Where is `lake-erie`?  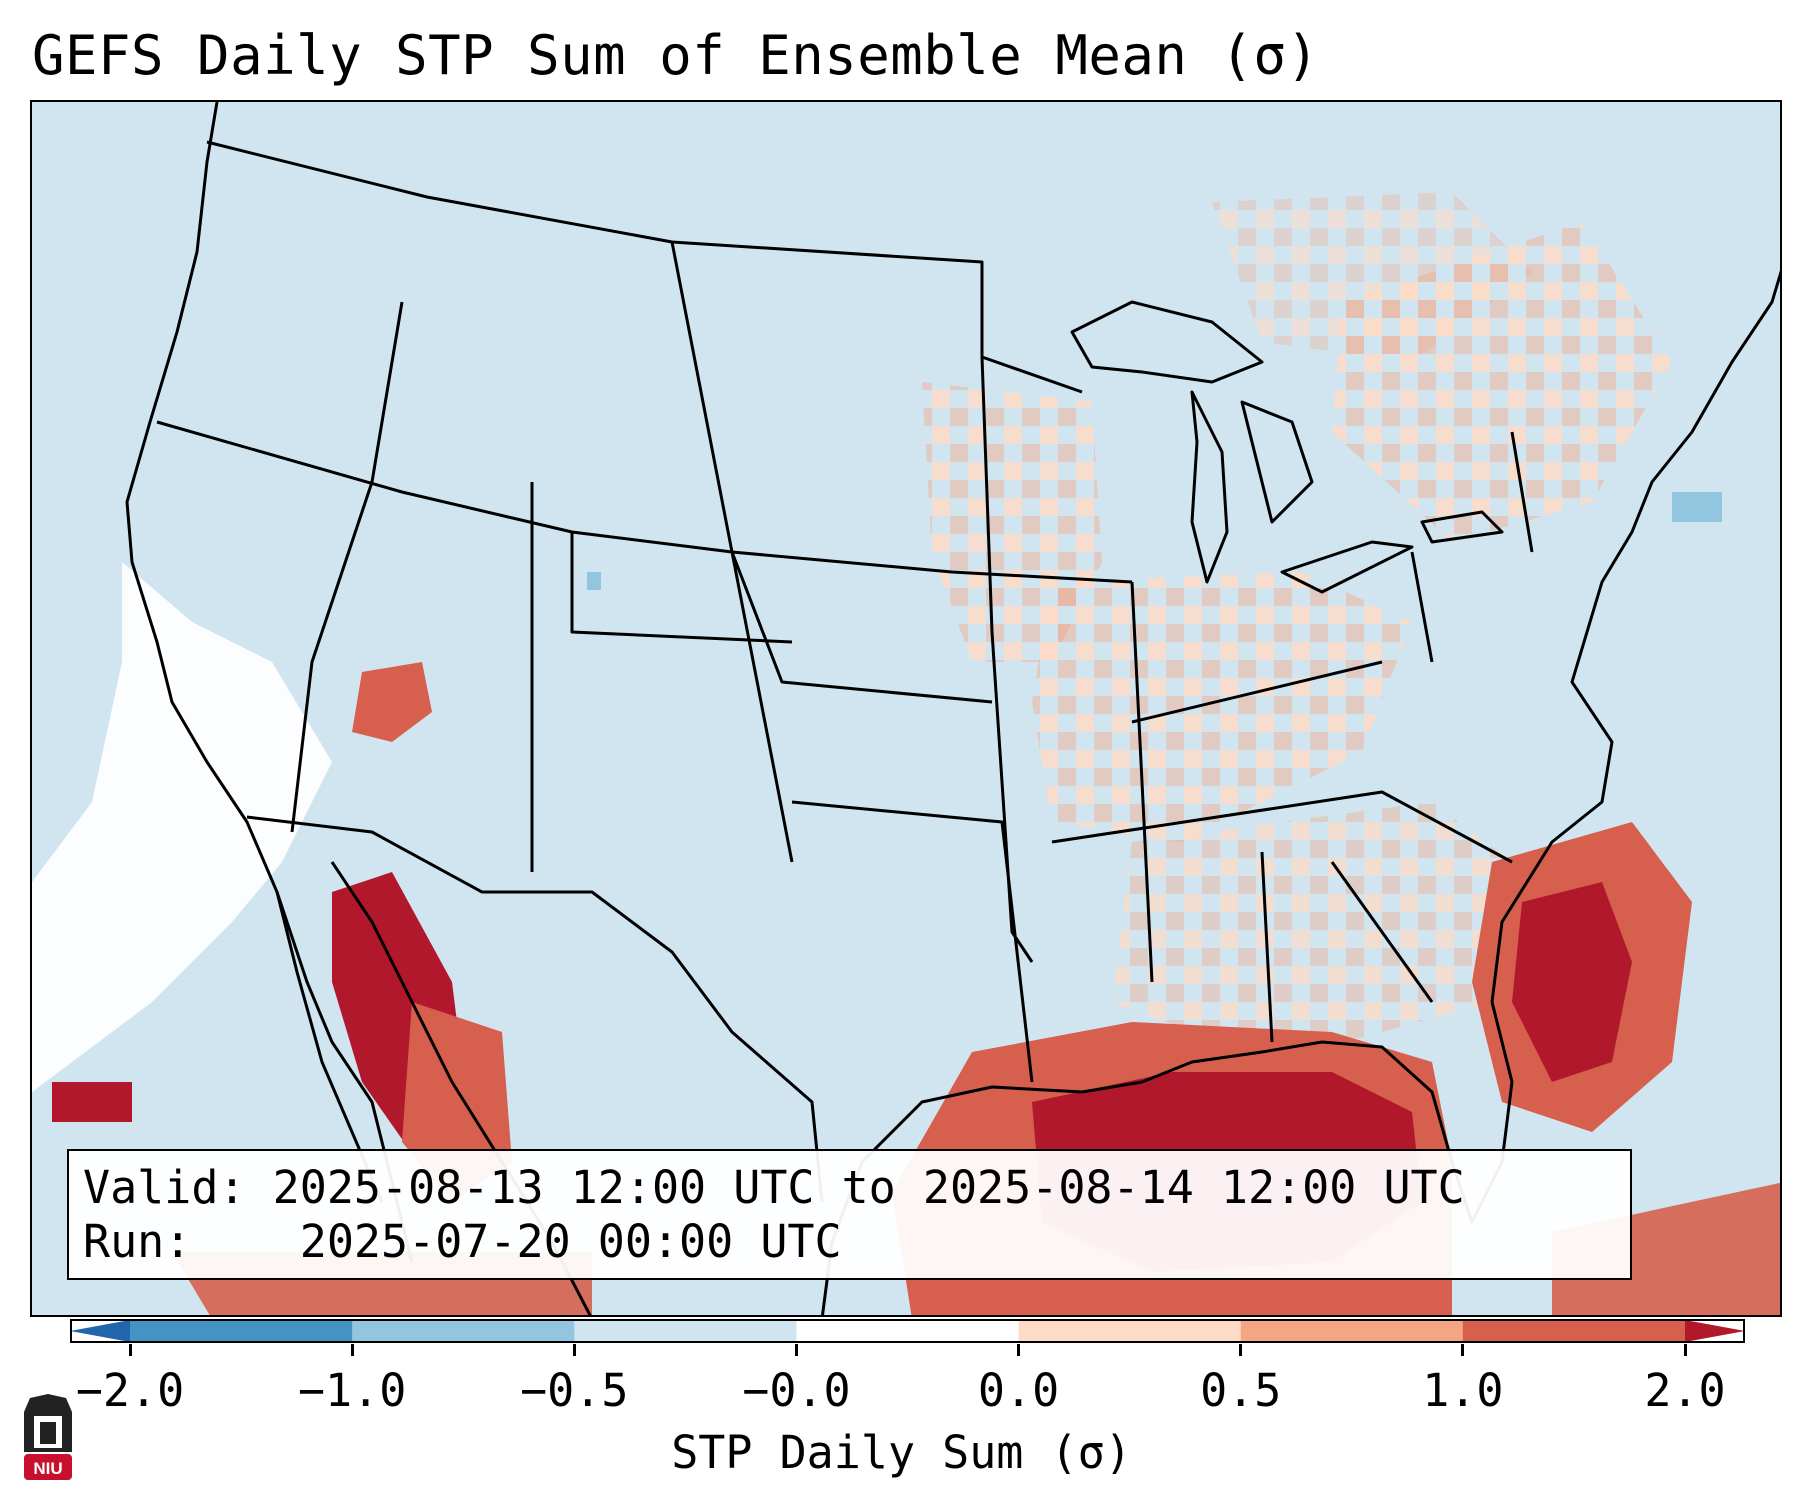 lake-erie is located at coordinates (1347, 567).